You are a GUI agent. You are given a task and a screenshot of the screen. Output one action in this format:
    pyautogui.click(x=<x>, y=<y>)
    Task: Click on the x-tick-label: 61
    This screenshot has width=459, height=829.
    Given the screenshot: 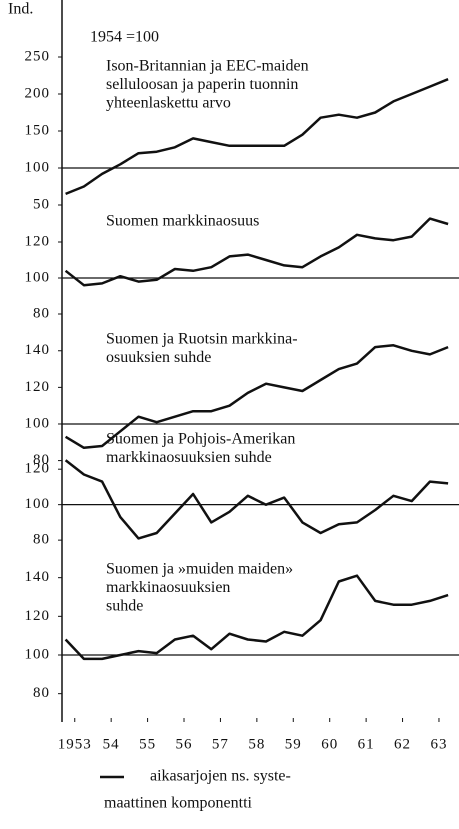 What is the action you would take?
    pyautogui.click(x=366, y=744)
    